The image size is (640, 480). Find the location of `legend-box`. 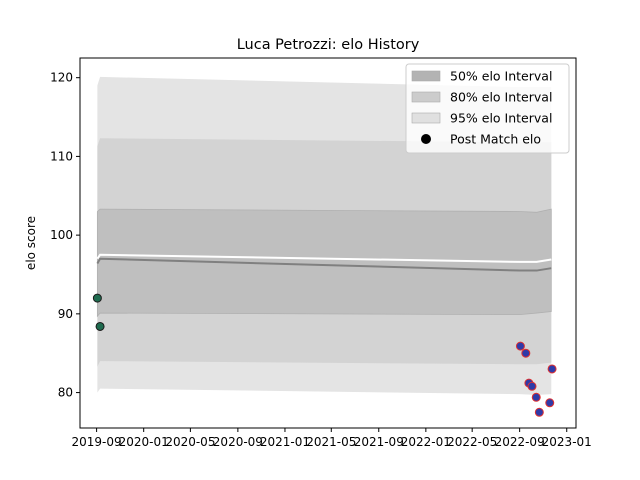

legend-box is located at coordinates (487, 108).